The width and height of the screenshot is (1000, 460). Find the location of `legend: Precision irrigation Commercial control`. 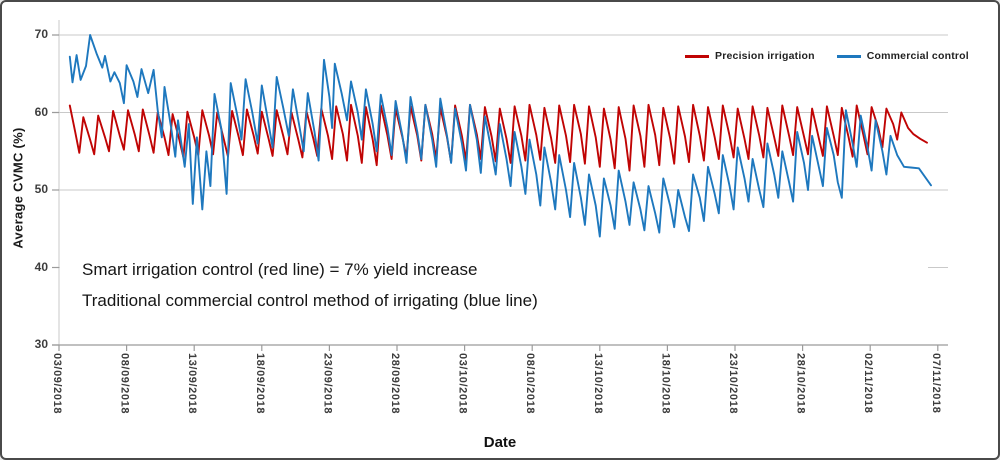

legend: Precision irrigation Commercial control is located at coordinates (827, 56).